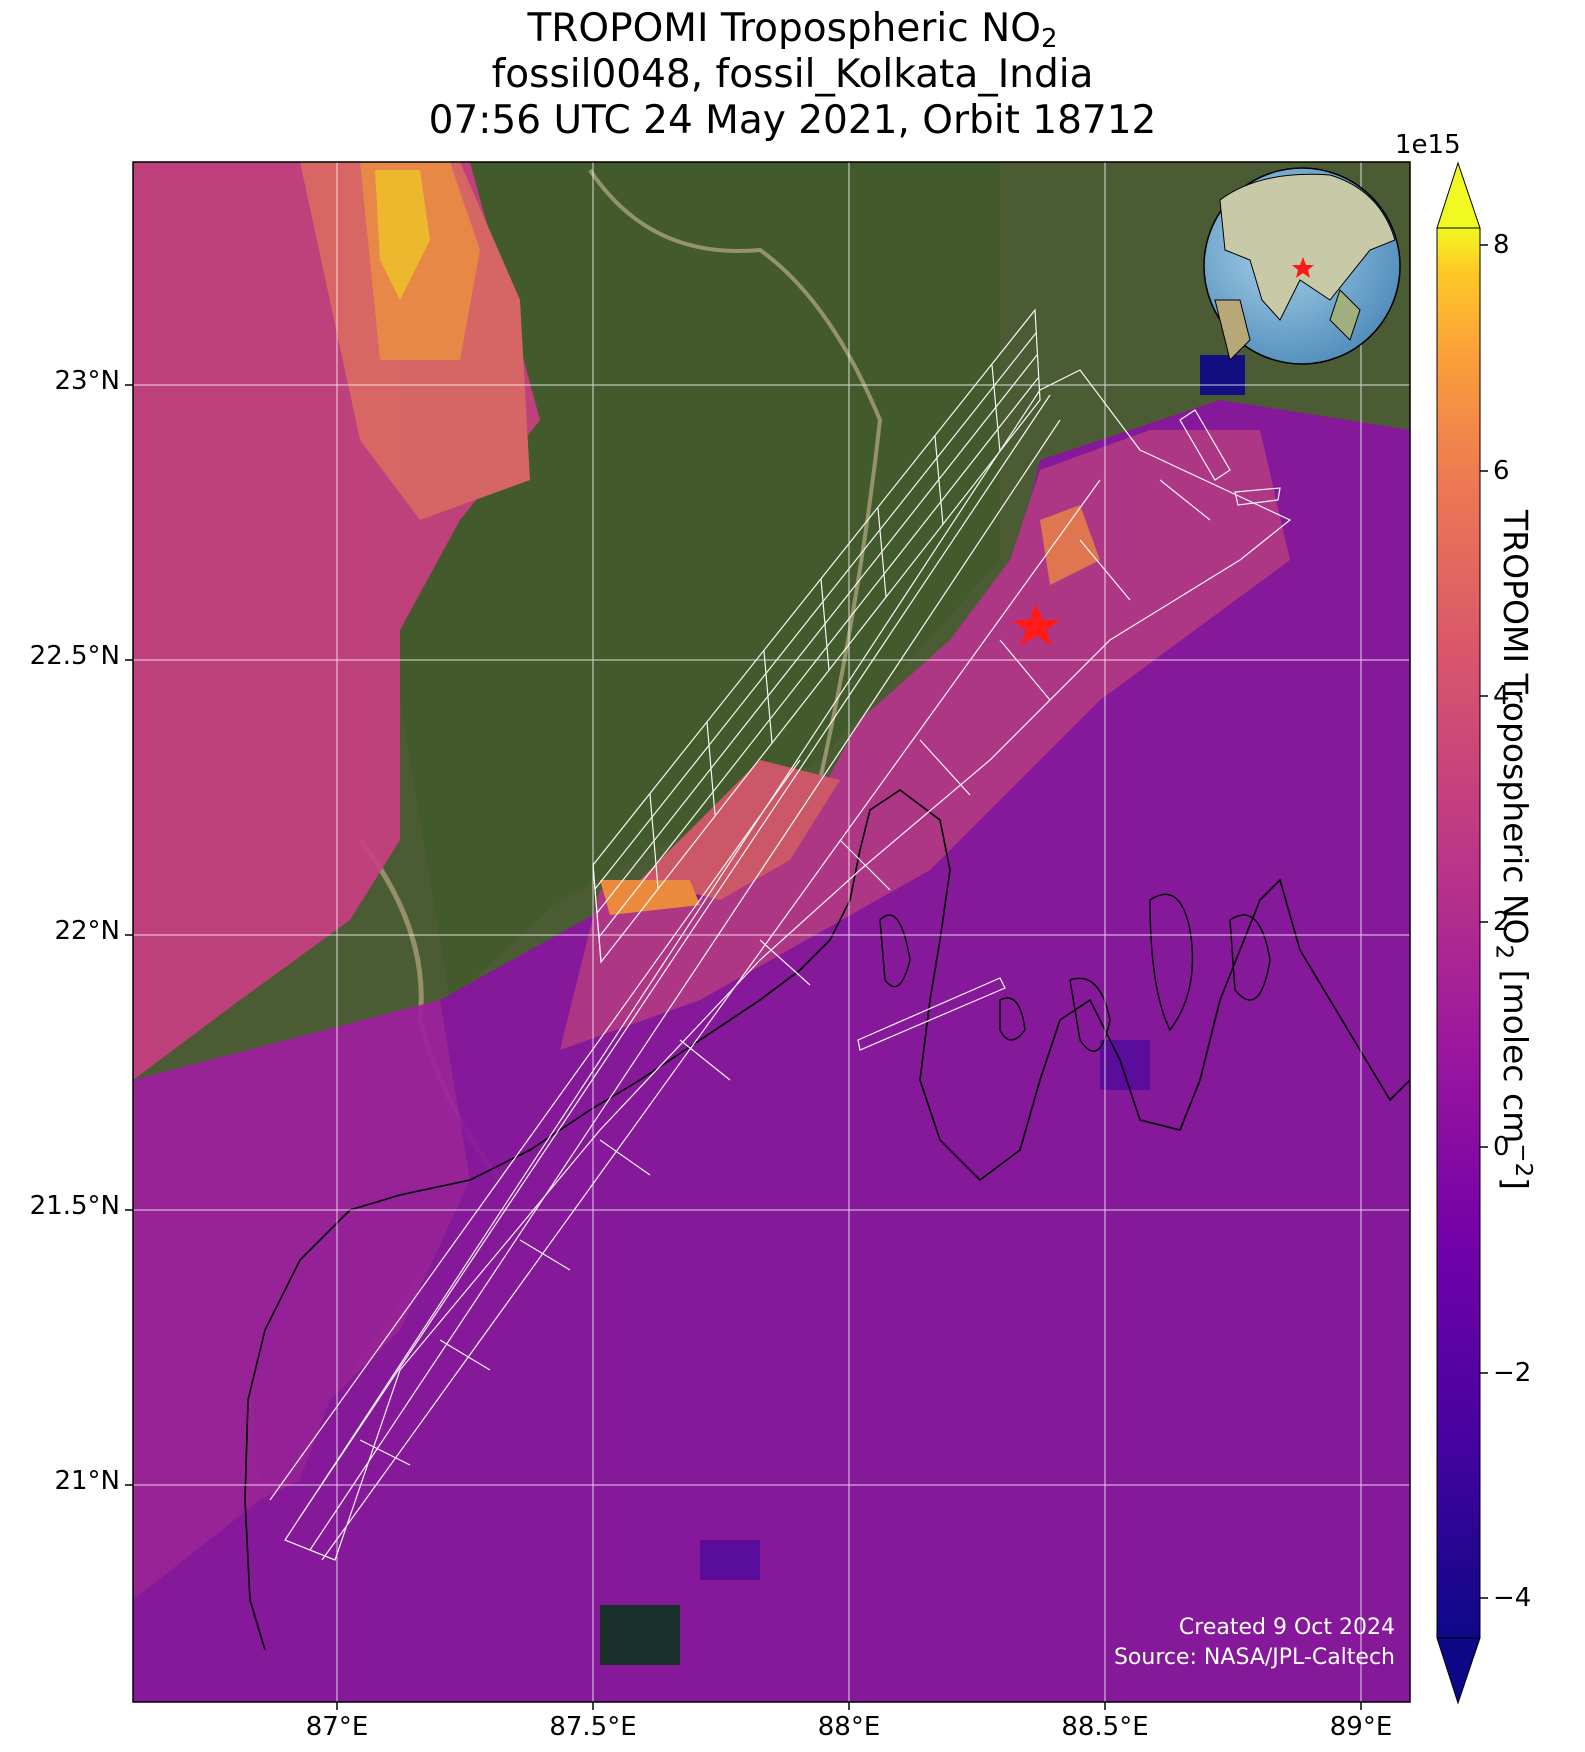 The width and height of the screenshot is (1585, 1752). What do you see at coordinates (1501, 245) in the screenshot?
I see `colorbar-tick-label: 8` at bounding box center [1501, 245].